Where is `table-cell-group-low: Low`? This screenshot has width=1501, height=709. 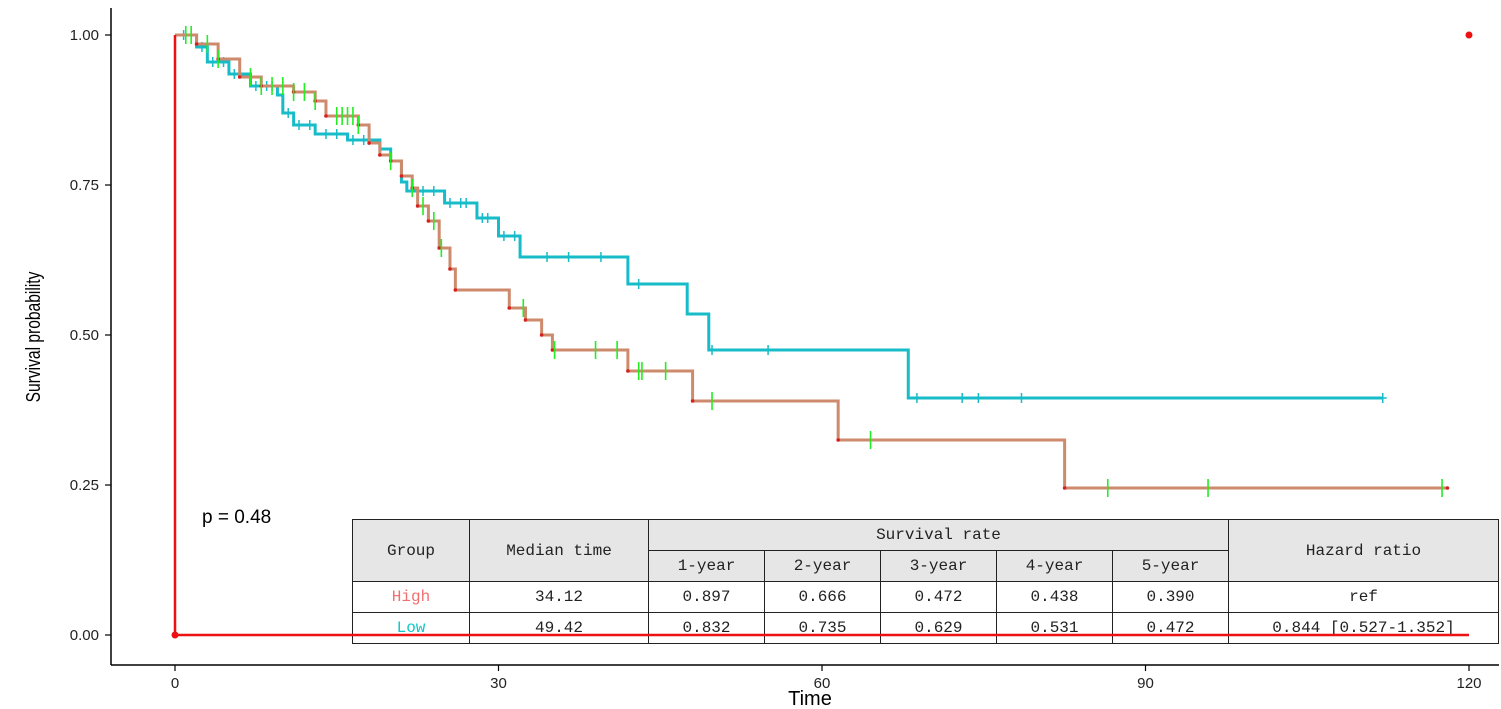
table-cell-group-low: Low is located at coordinates (411, 628).